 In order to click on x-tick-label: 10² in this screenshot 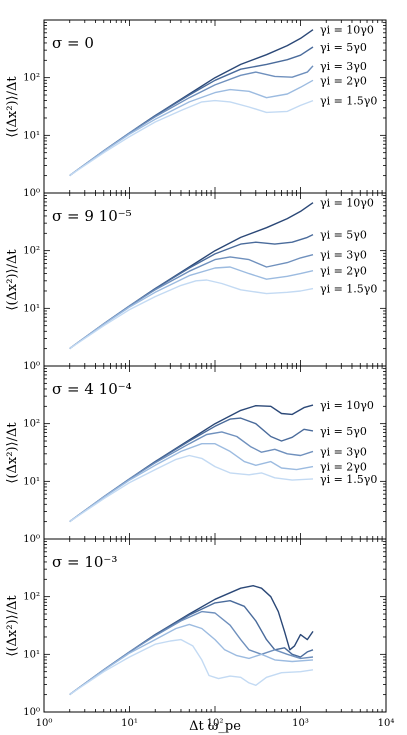, I will do `click(215, 723)`.